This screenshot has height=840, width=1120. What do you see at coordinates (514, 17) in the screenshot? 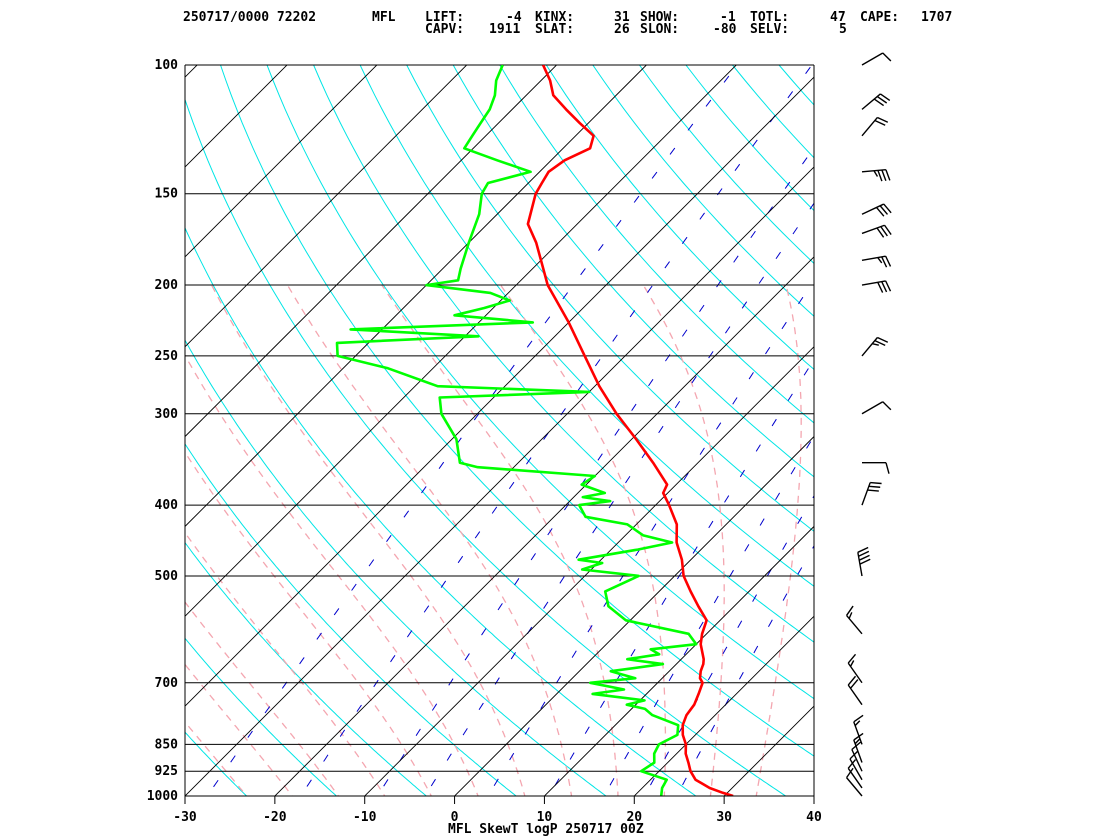
I see `header-lift-value: -4` at bounding box center [514, 17].